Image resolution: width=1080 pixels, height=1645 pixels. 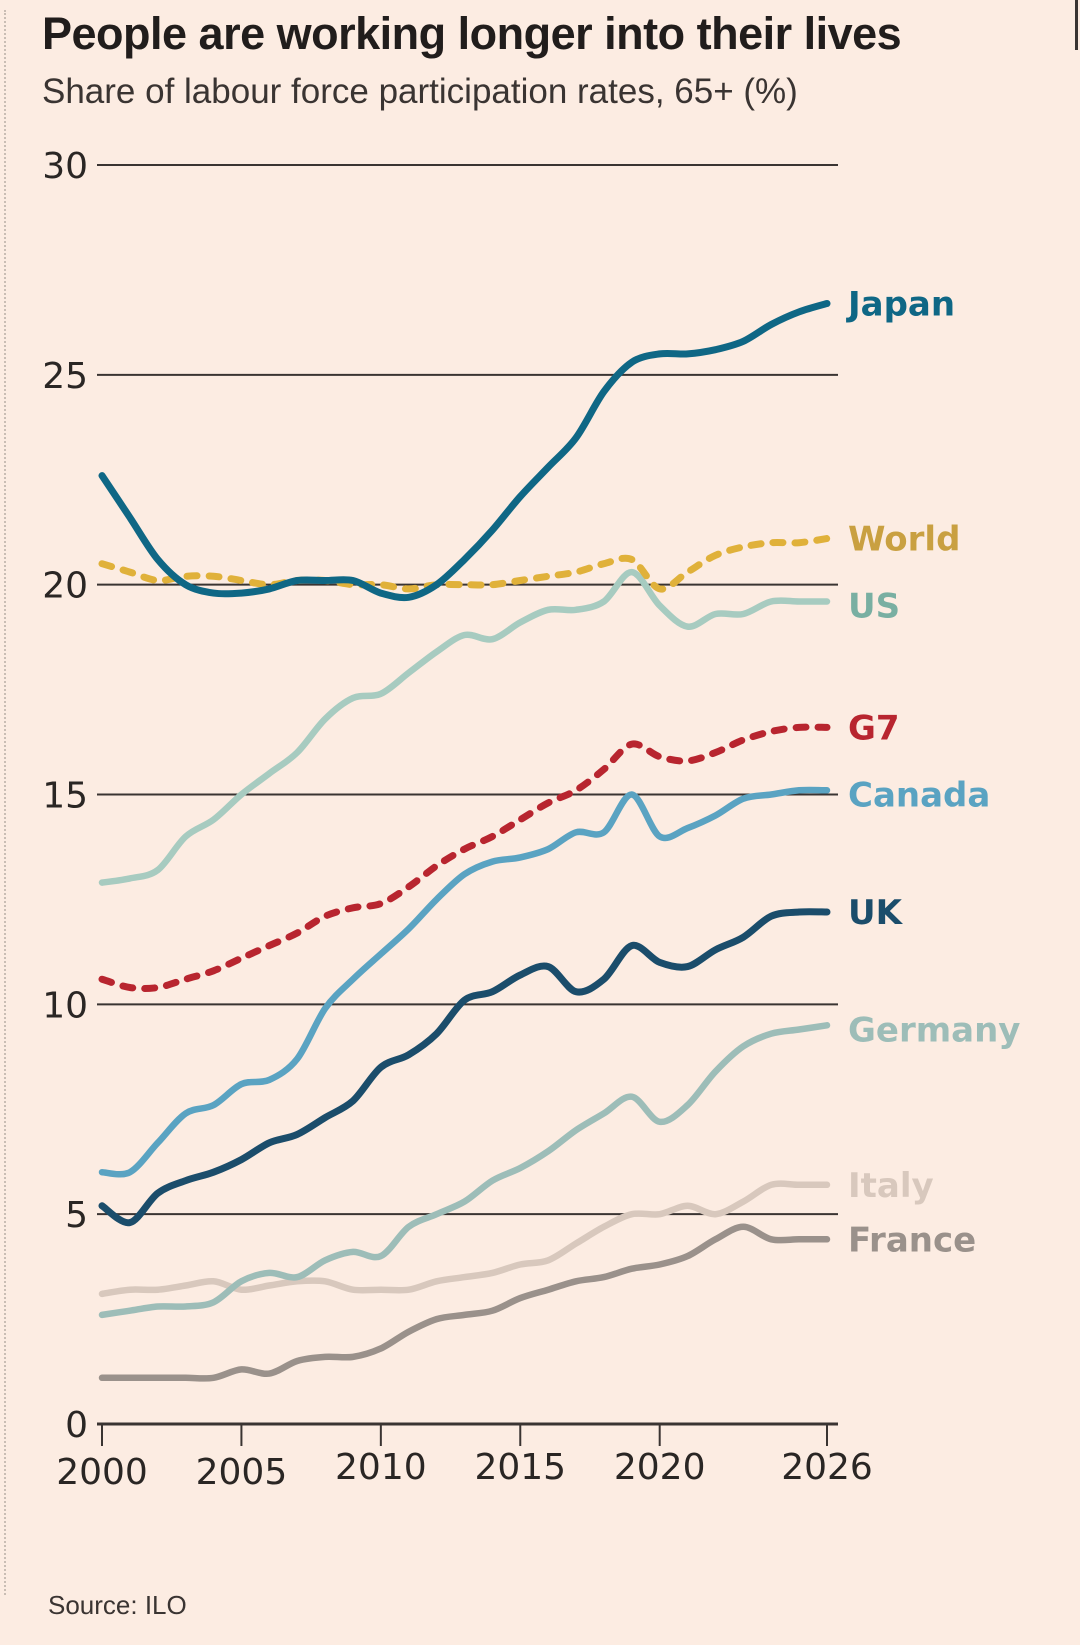 What do you see at coordinates (65, 166) in the screenshot?
I see `y-tick-label: 30` at bounding box center [65, 166].